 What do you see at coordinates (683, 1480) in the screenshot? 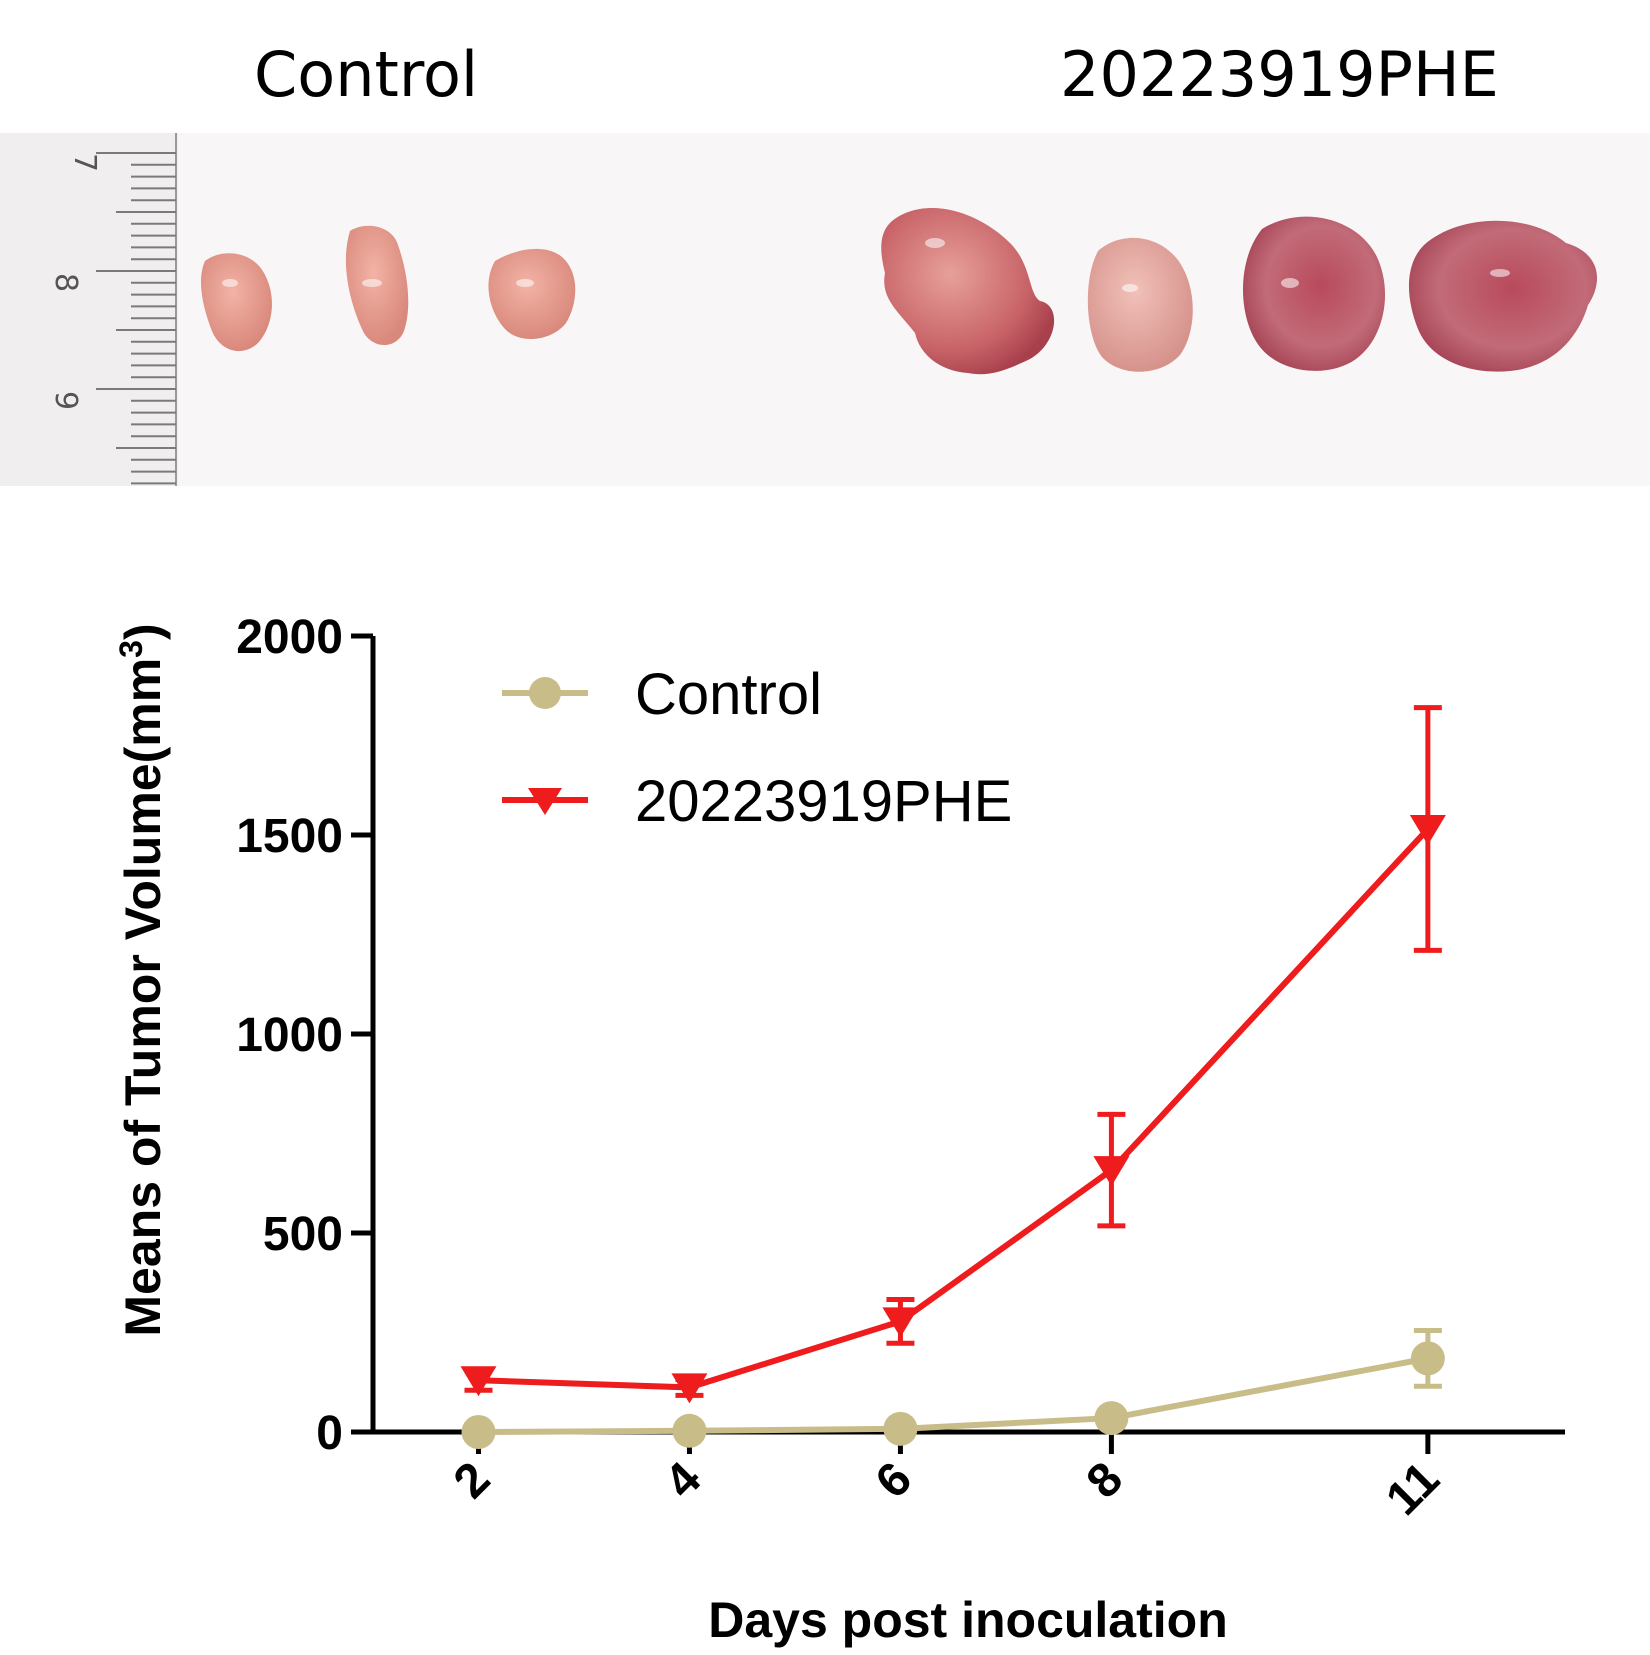
I see `x-tick-label: 4` at bounding box center [683, 1480].